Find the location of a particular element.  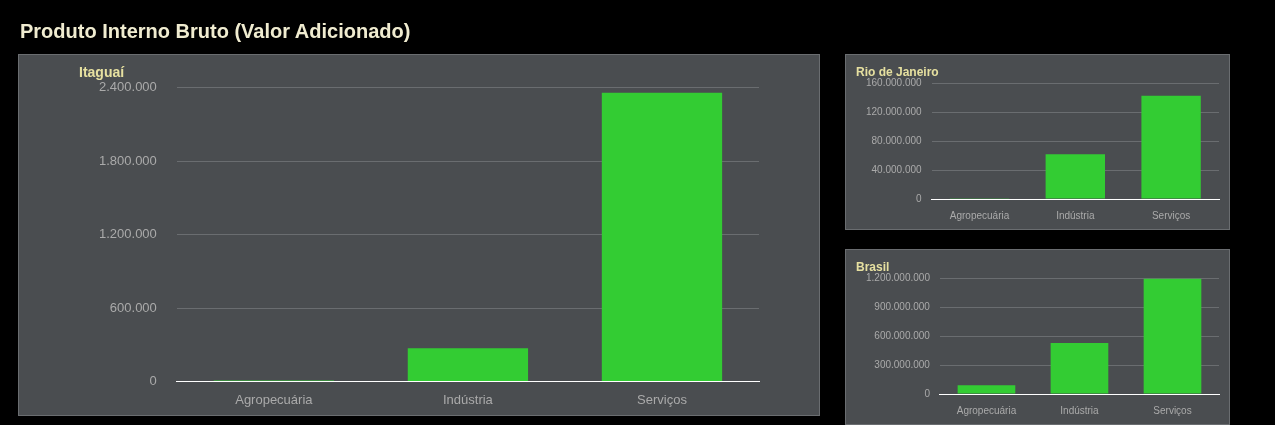

y-tick-label: 120.000.000 is located at coordinates (894, 112).